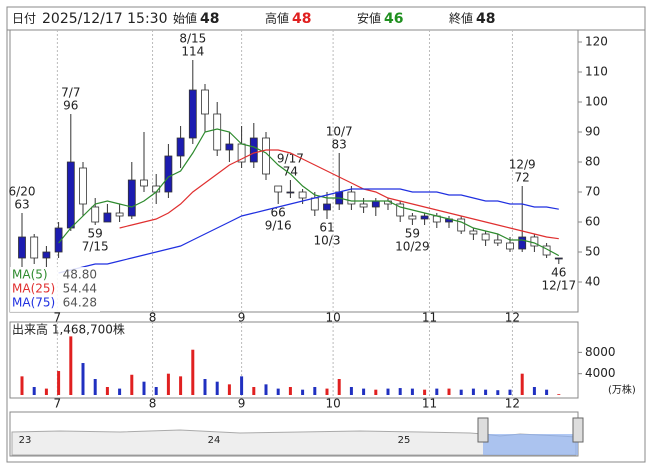 This screenshot has width=653, height=474. Describe the element at coordinates (530, 444) in the screenshot. I see `navigator-window` at that location.